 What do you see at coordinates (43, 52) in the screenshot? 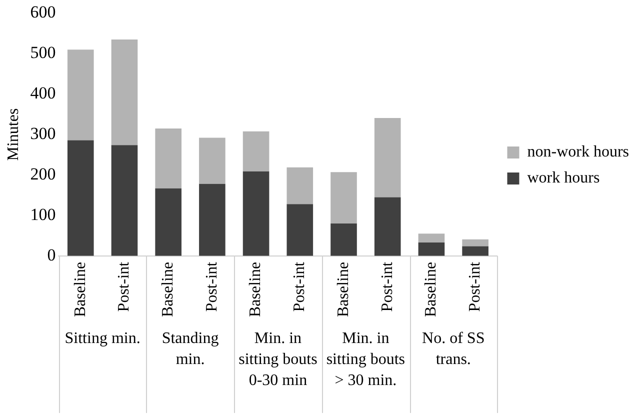
I see `y-tick-label: 500` at bounding box center [43, 52].